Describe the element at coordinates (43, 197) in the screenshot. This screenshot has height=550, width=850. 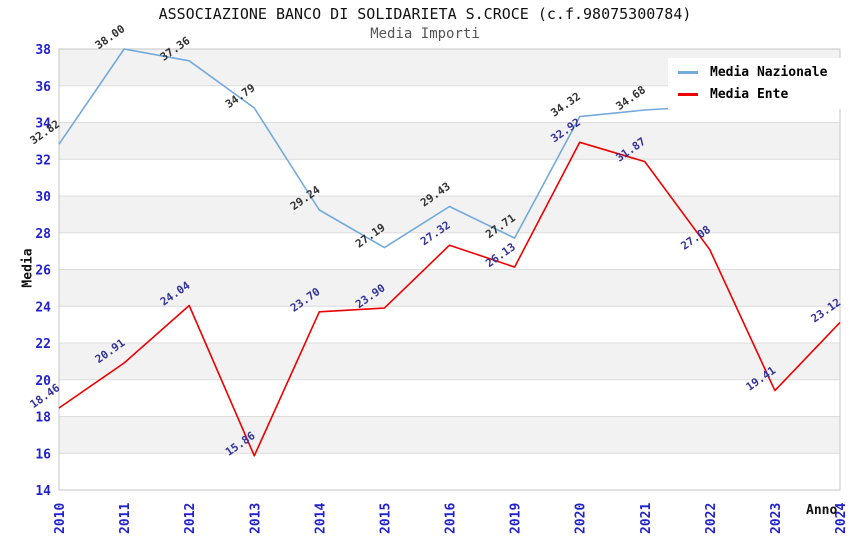
I see `svg-text: 30` at that location.